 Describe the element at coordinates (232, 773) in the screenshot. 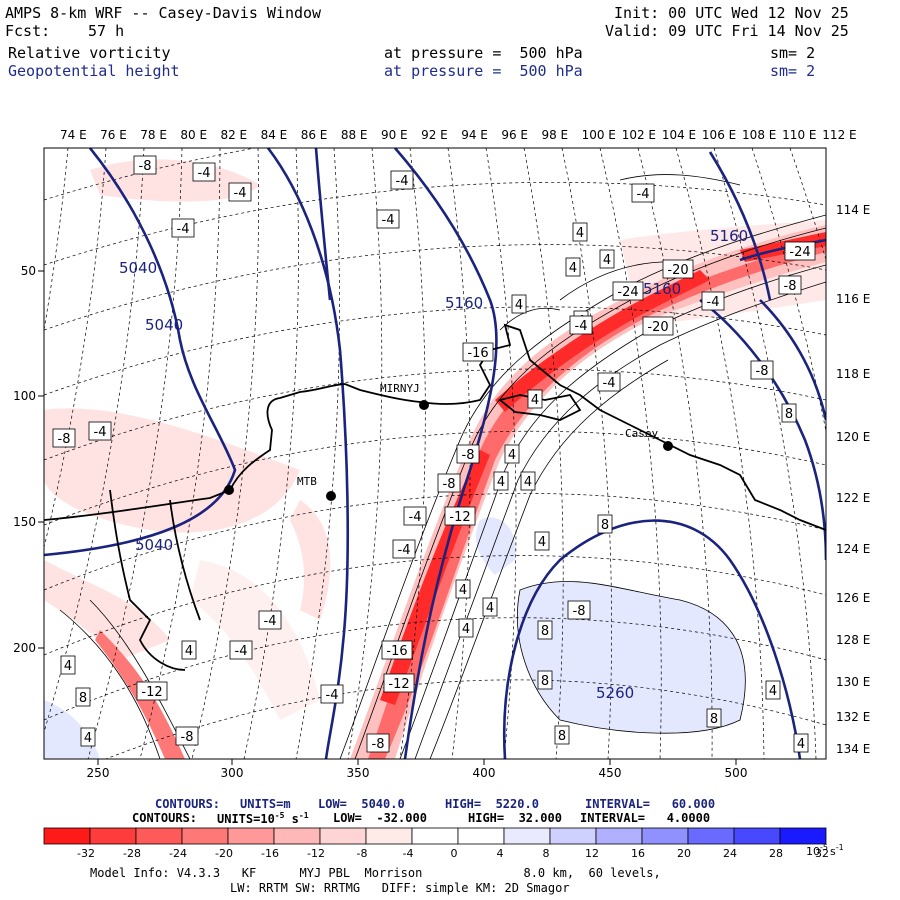

I see `x-tick-label: 300` at that location.